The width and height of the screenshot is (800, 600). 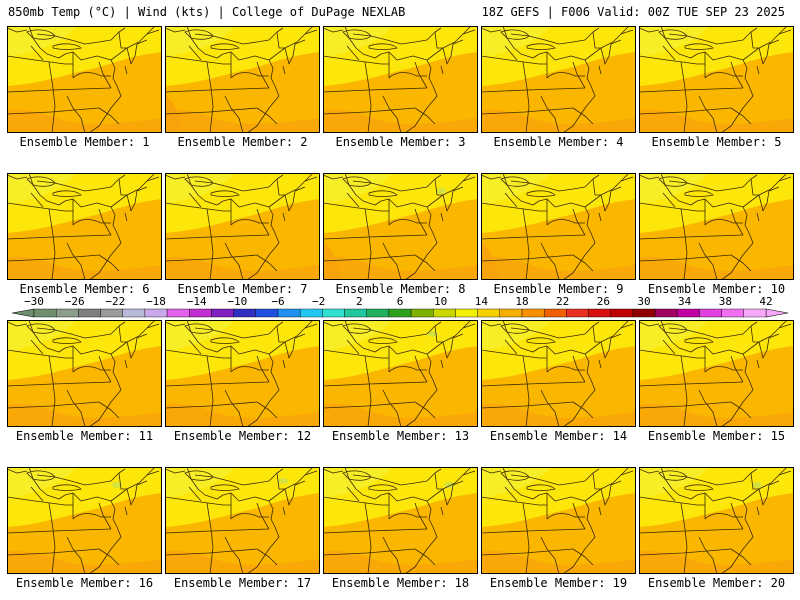 I want to click on cold-region, so click(x=674, y=483).